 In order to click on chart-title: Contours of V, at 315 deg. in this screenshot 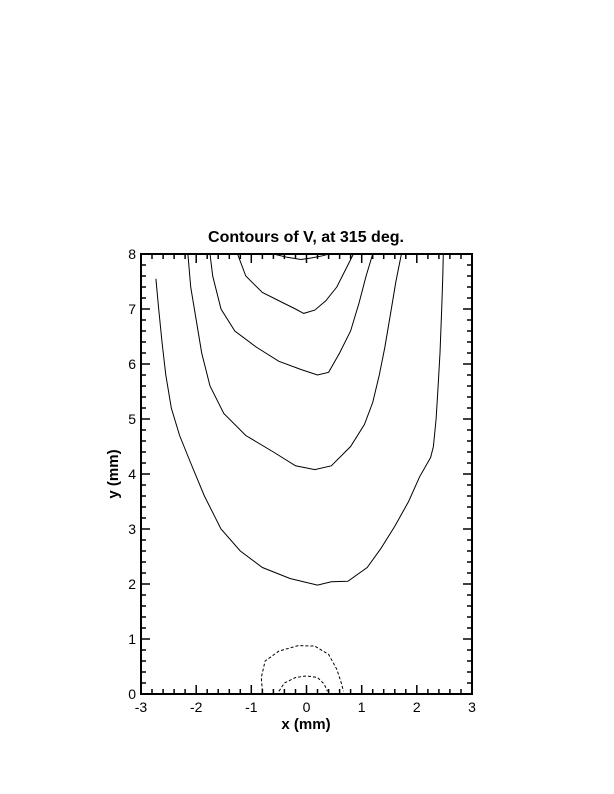, I will do `click(306, 237)`.